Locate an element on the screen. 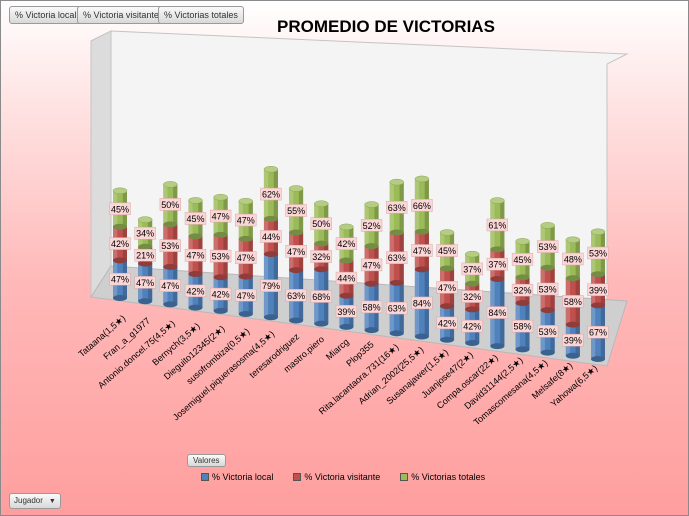 Image resolution: width=689 pixels, height=516 pixels. category-tick-label: Tataana(1,5★) is located at coordinates (102, 336).